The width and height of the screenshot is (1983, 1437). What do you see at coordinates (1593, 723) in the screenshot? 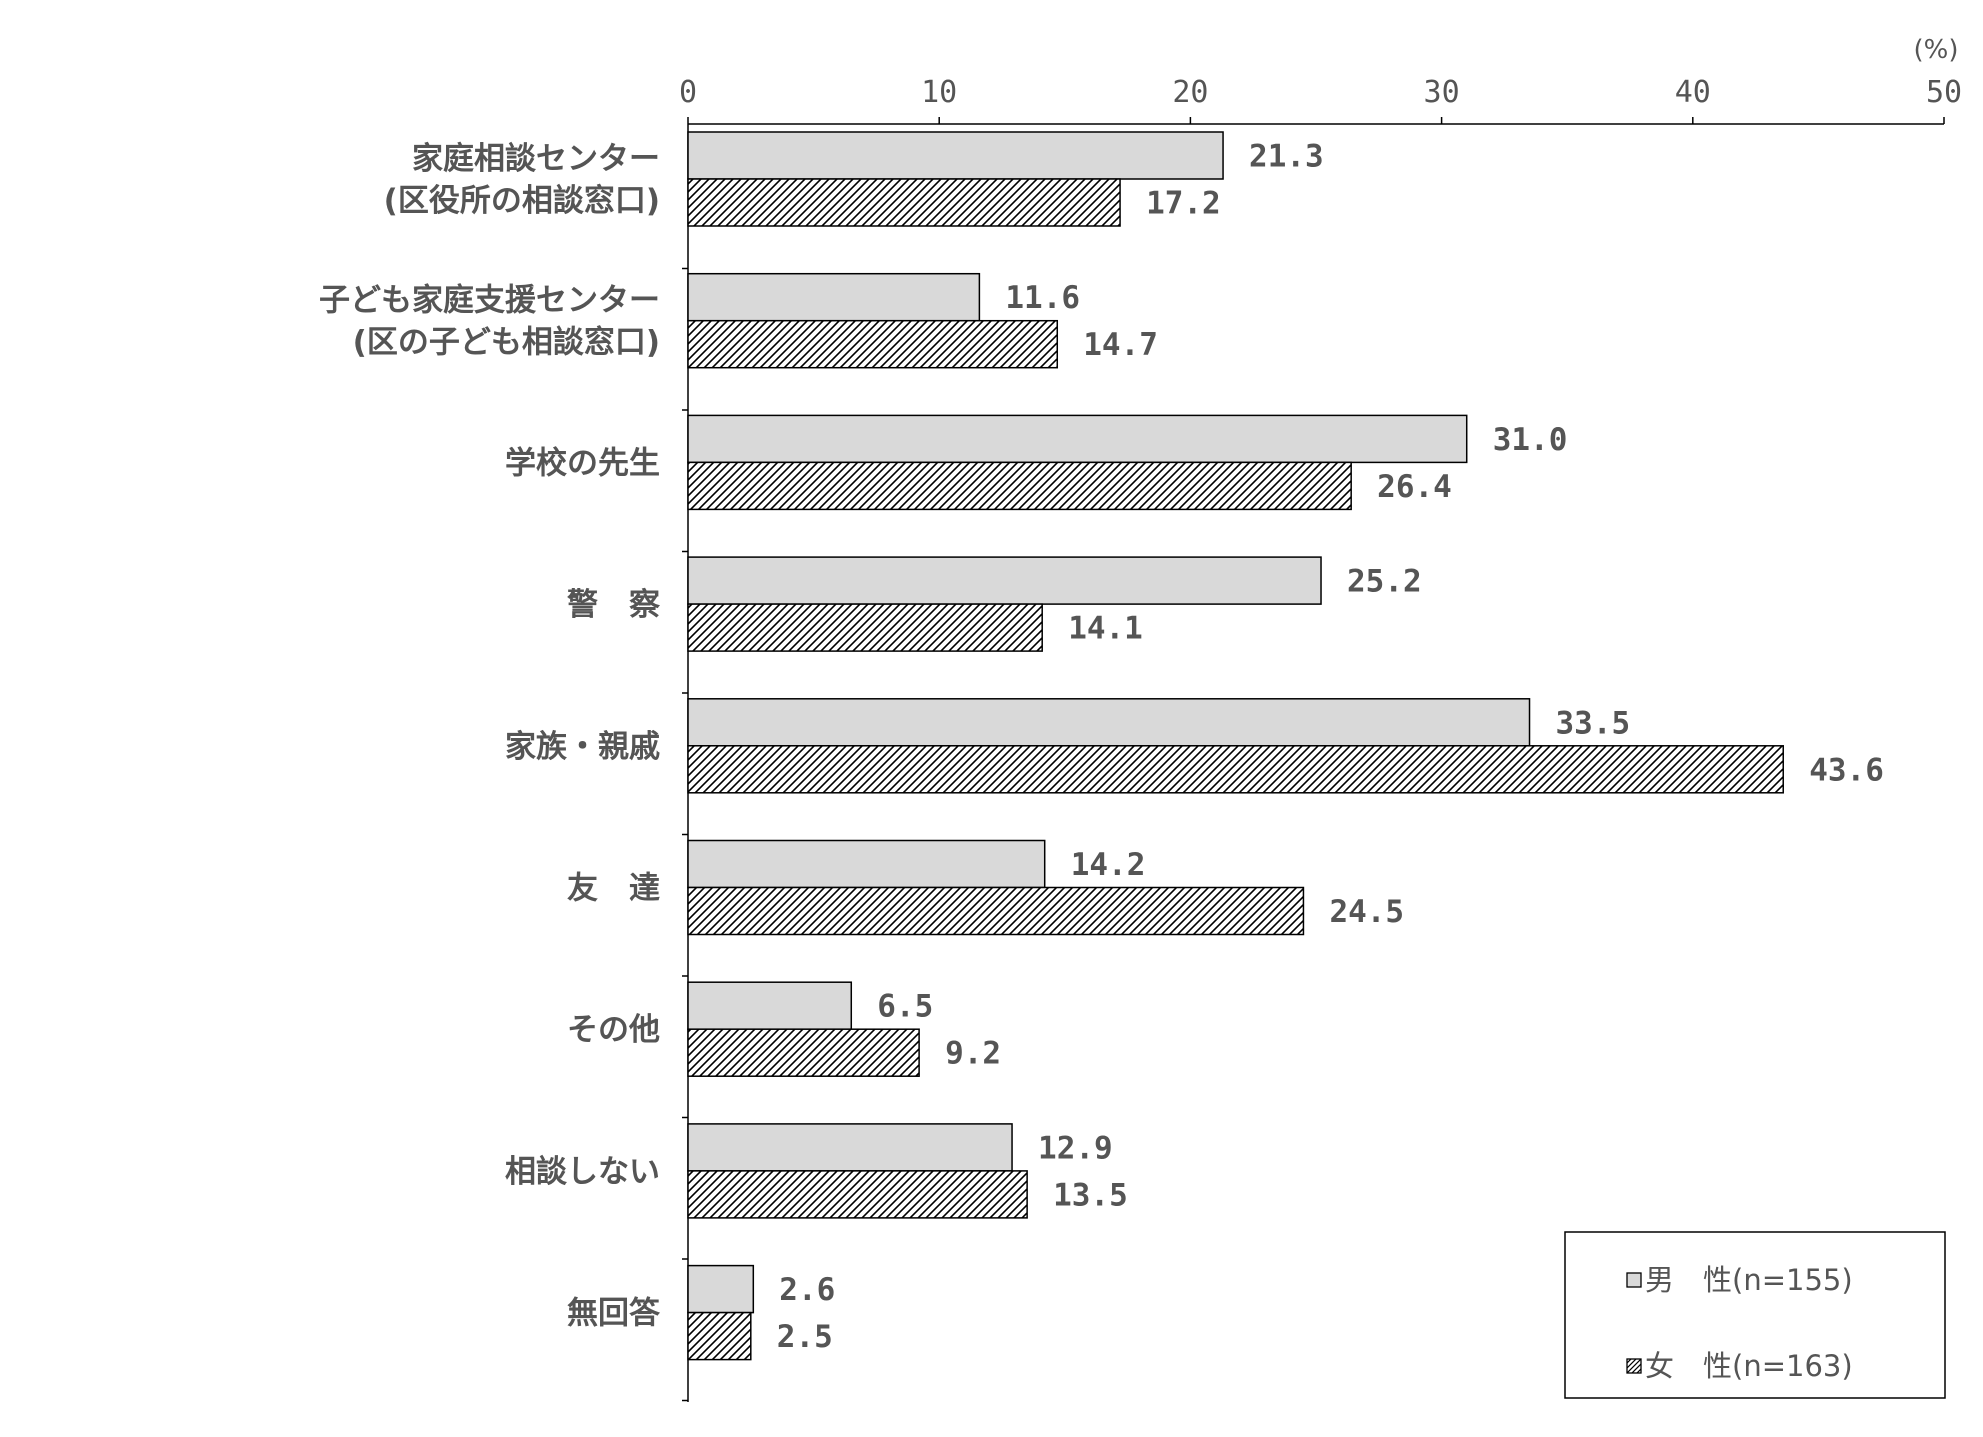
I see `value-label: 33.5` at bounding box center [1593, 723].